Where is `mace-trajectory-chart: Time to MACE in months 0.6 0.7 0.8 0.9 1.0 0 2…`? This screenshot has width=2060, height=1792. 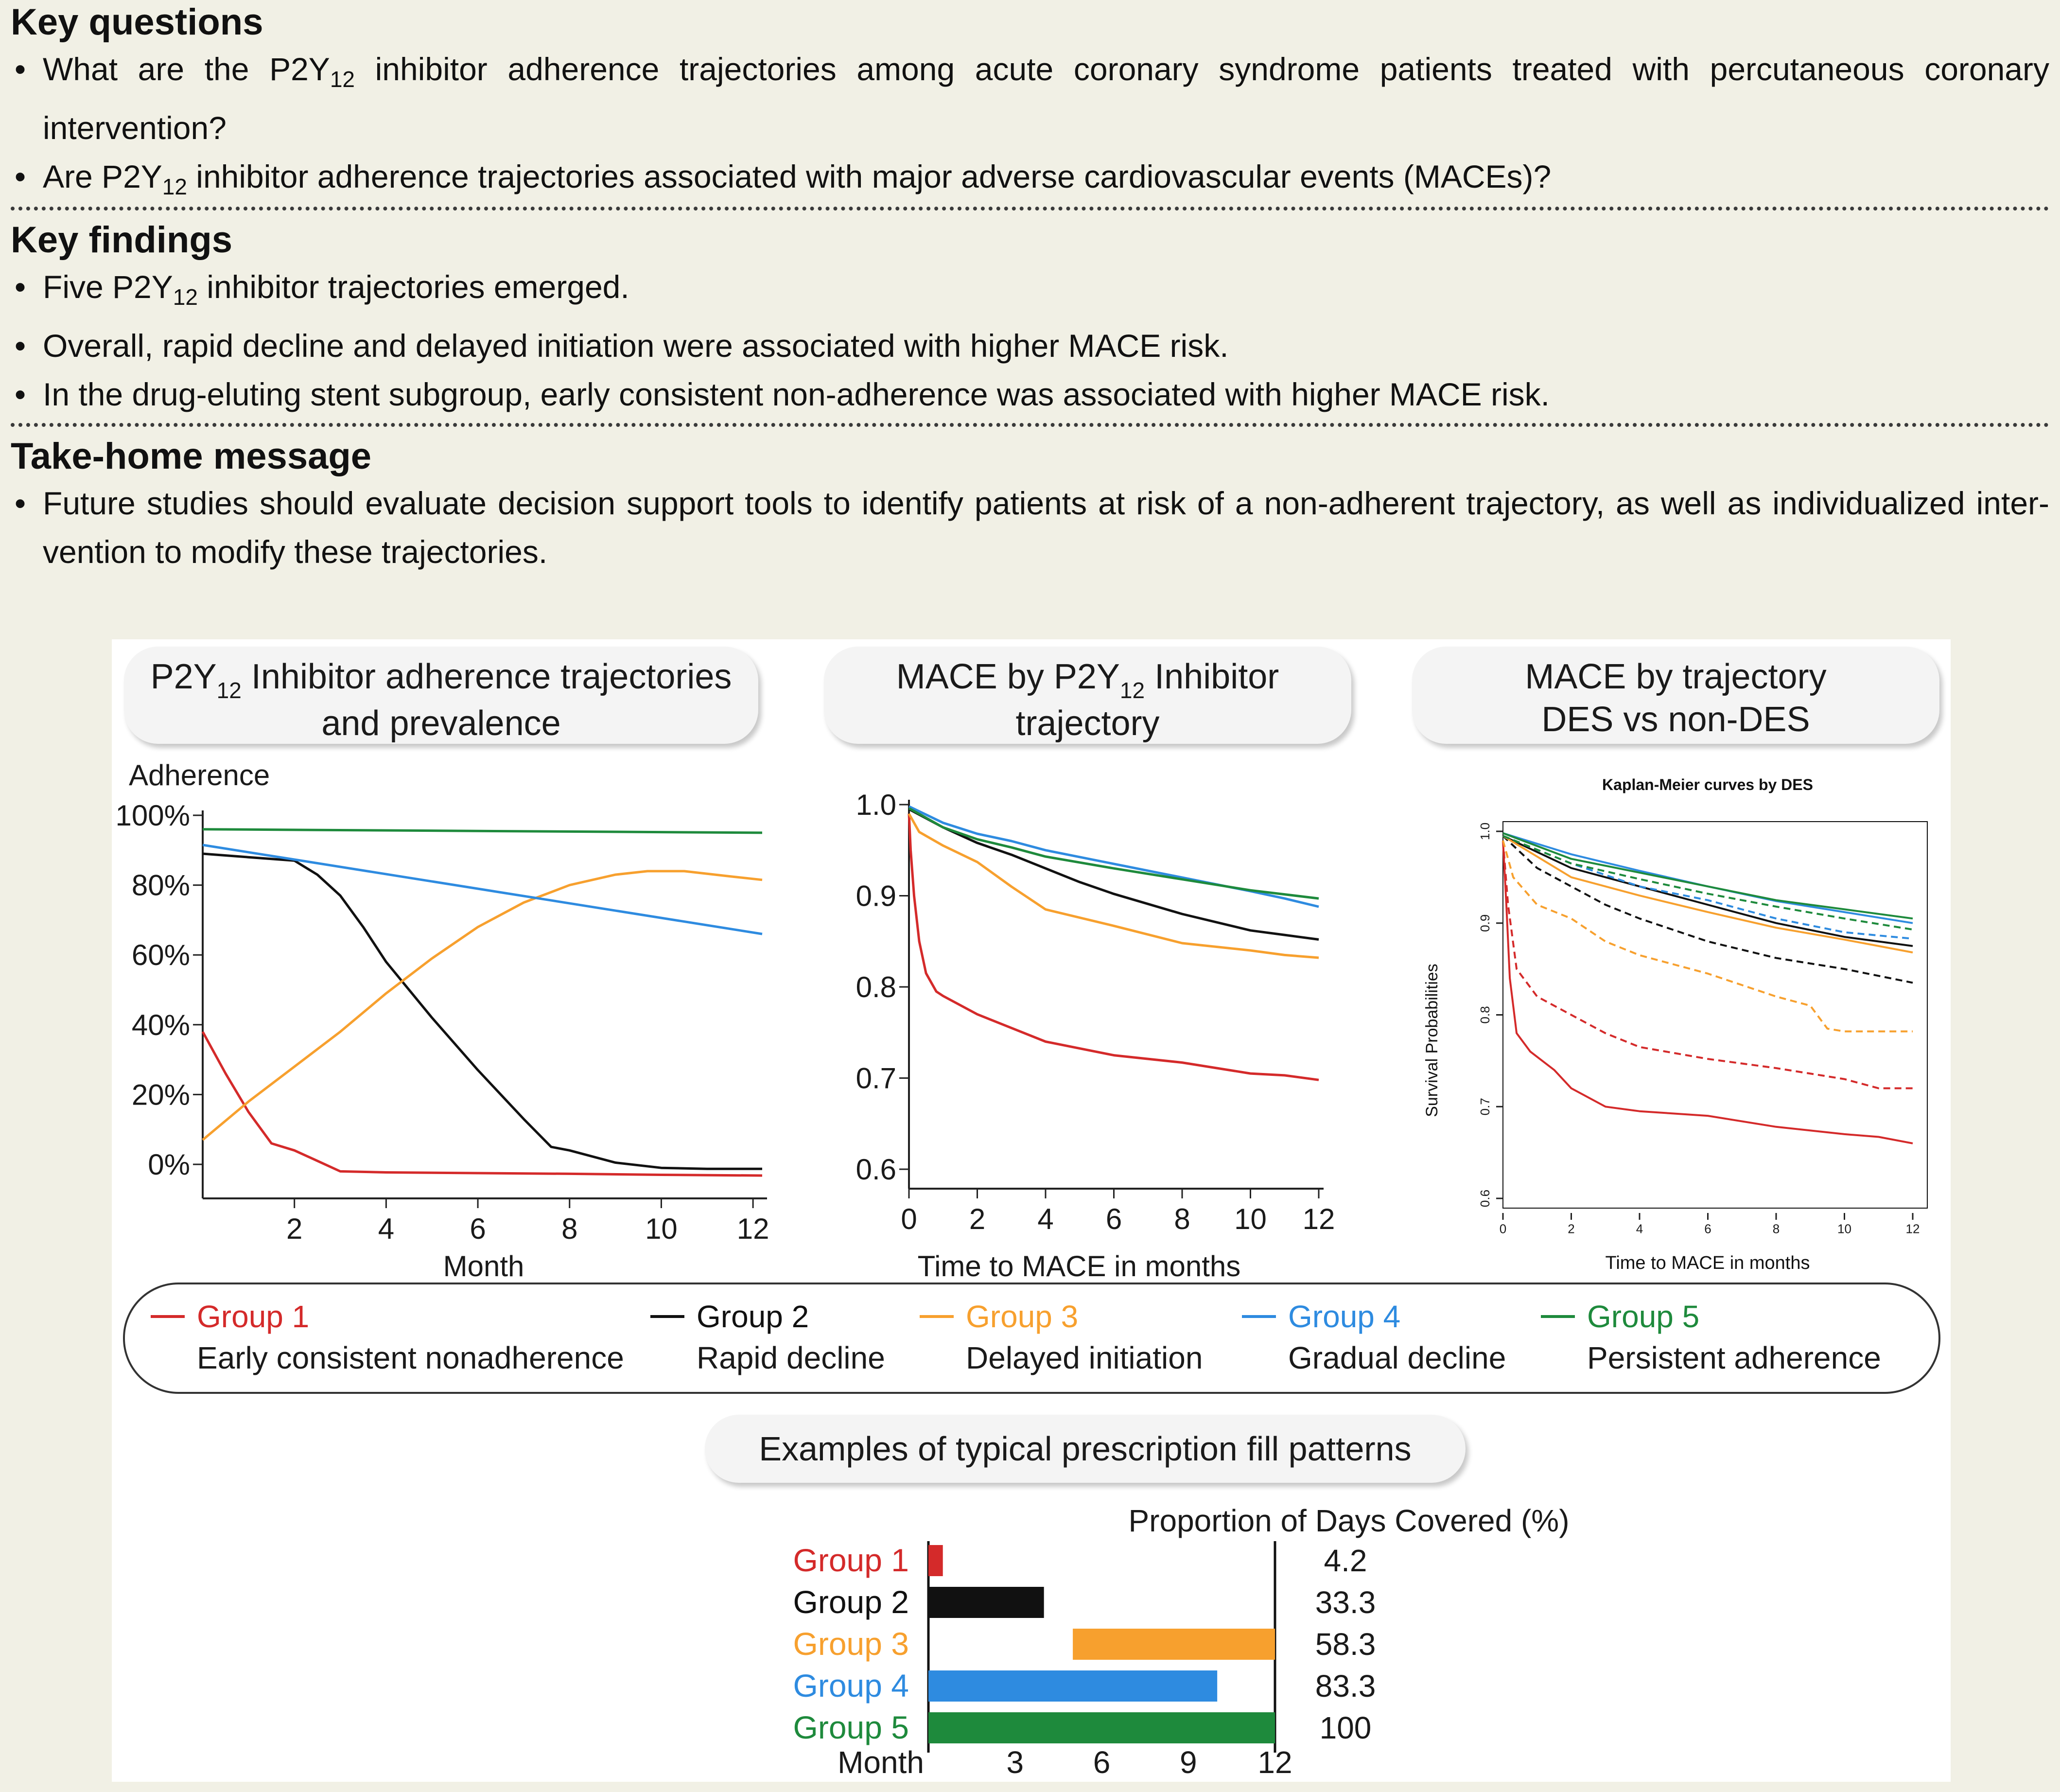 mace-trajectory-chart: Time to MACE in months 0.6 0.7 0.8 0.9 1.0 0 2… is located at coordinates (1095, 1036).